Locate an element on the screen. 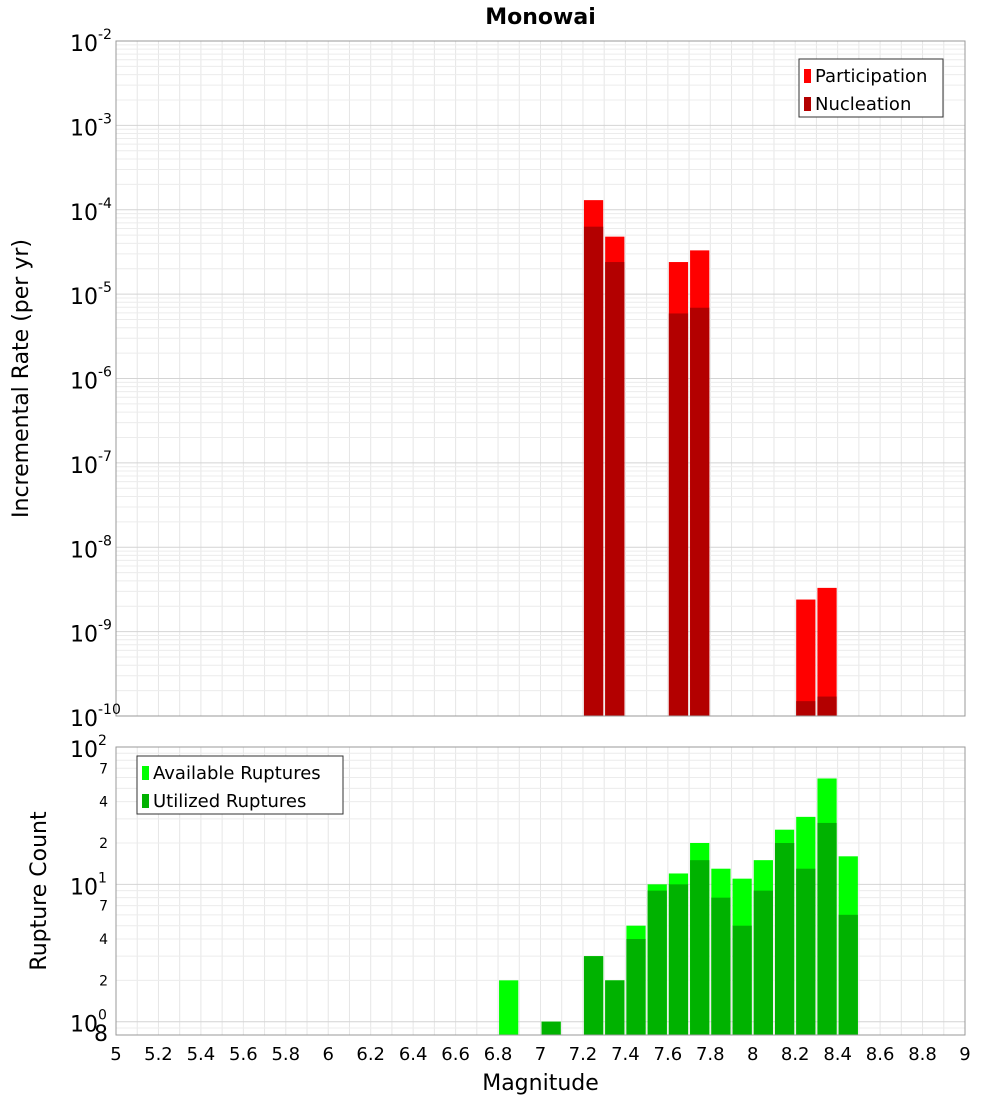 The width and height of the screenshot is (1000, 1100). legend-label: Available Ruptures is located at coordinates (237, 773).